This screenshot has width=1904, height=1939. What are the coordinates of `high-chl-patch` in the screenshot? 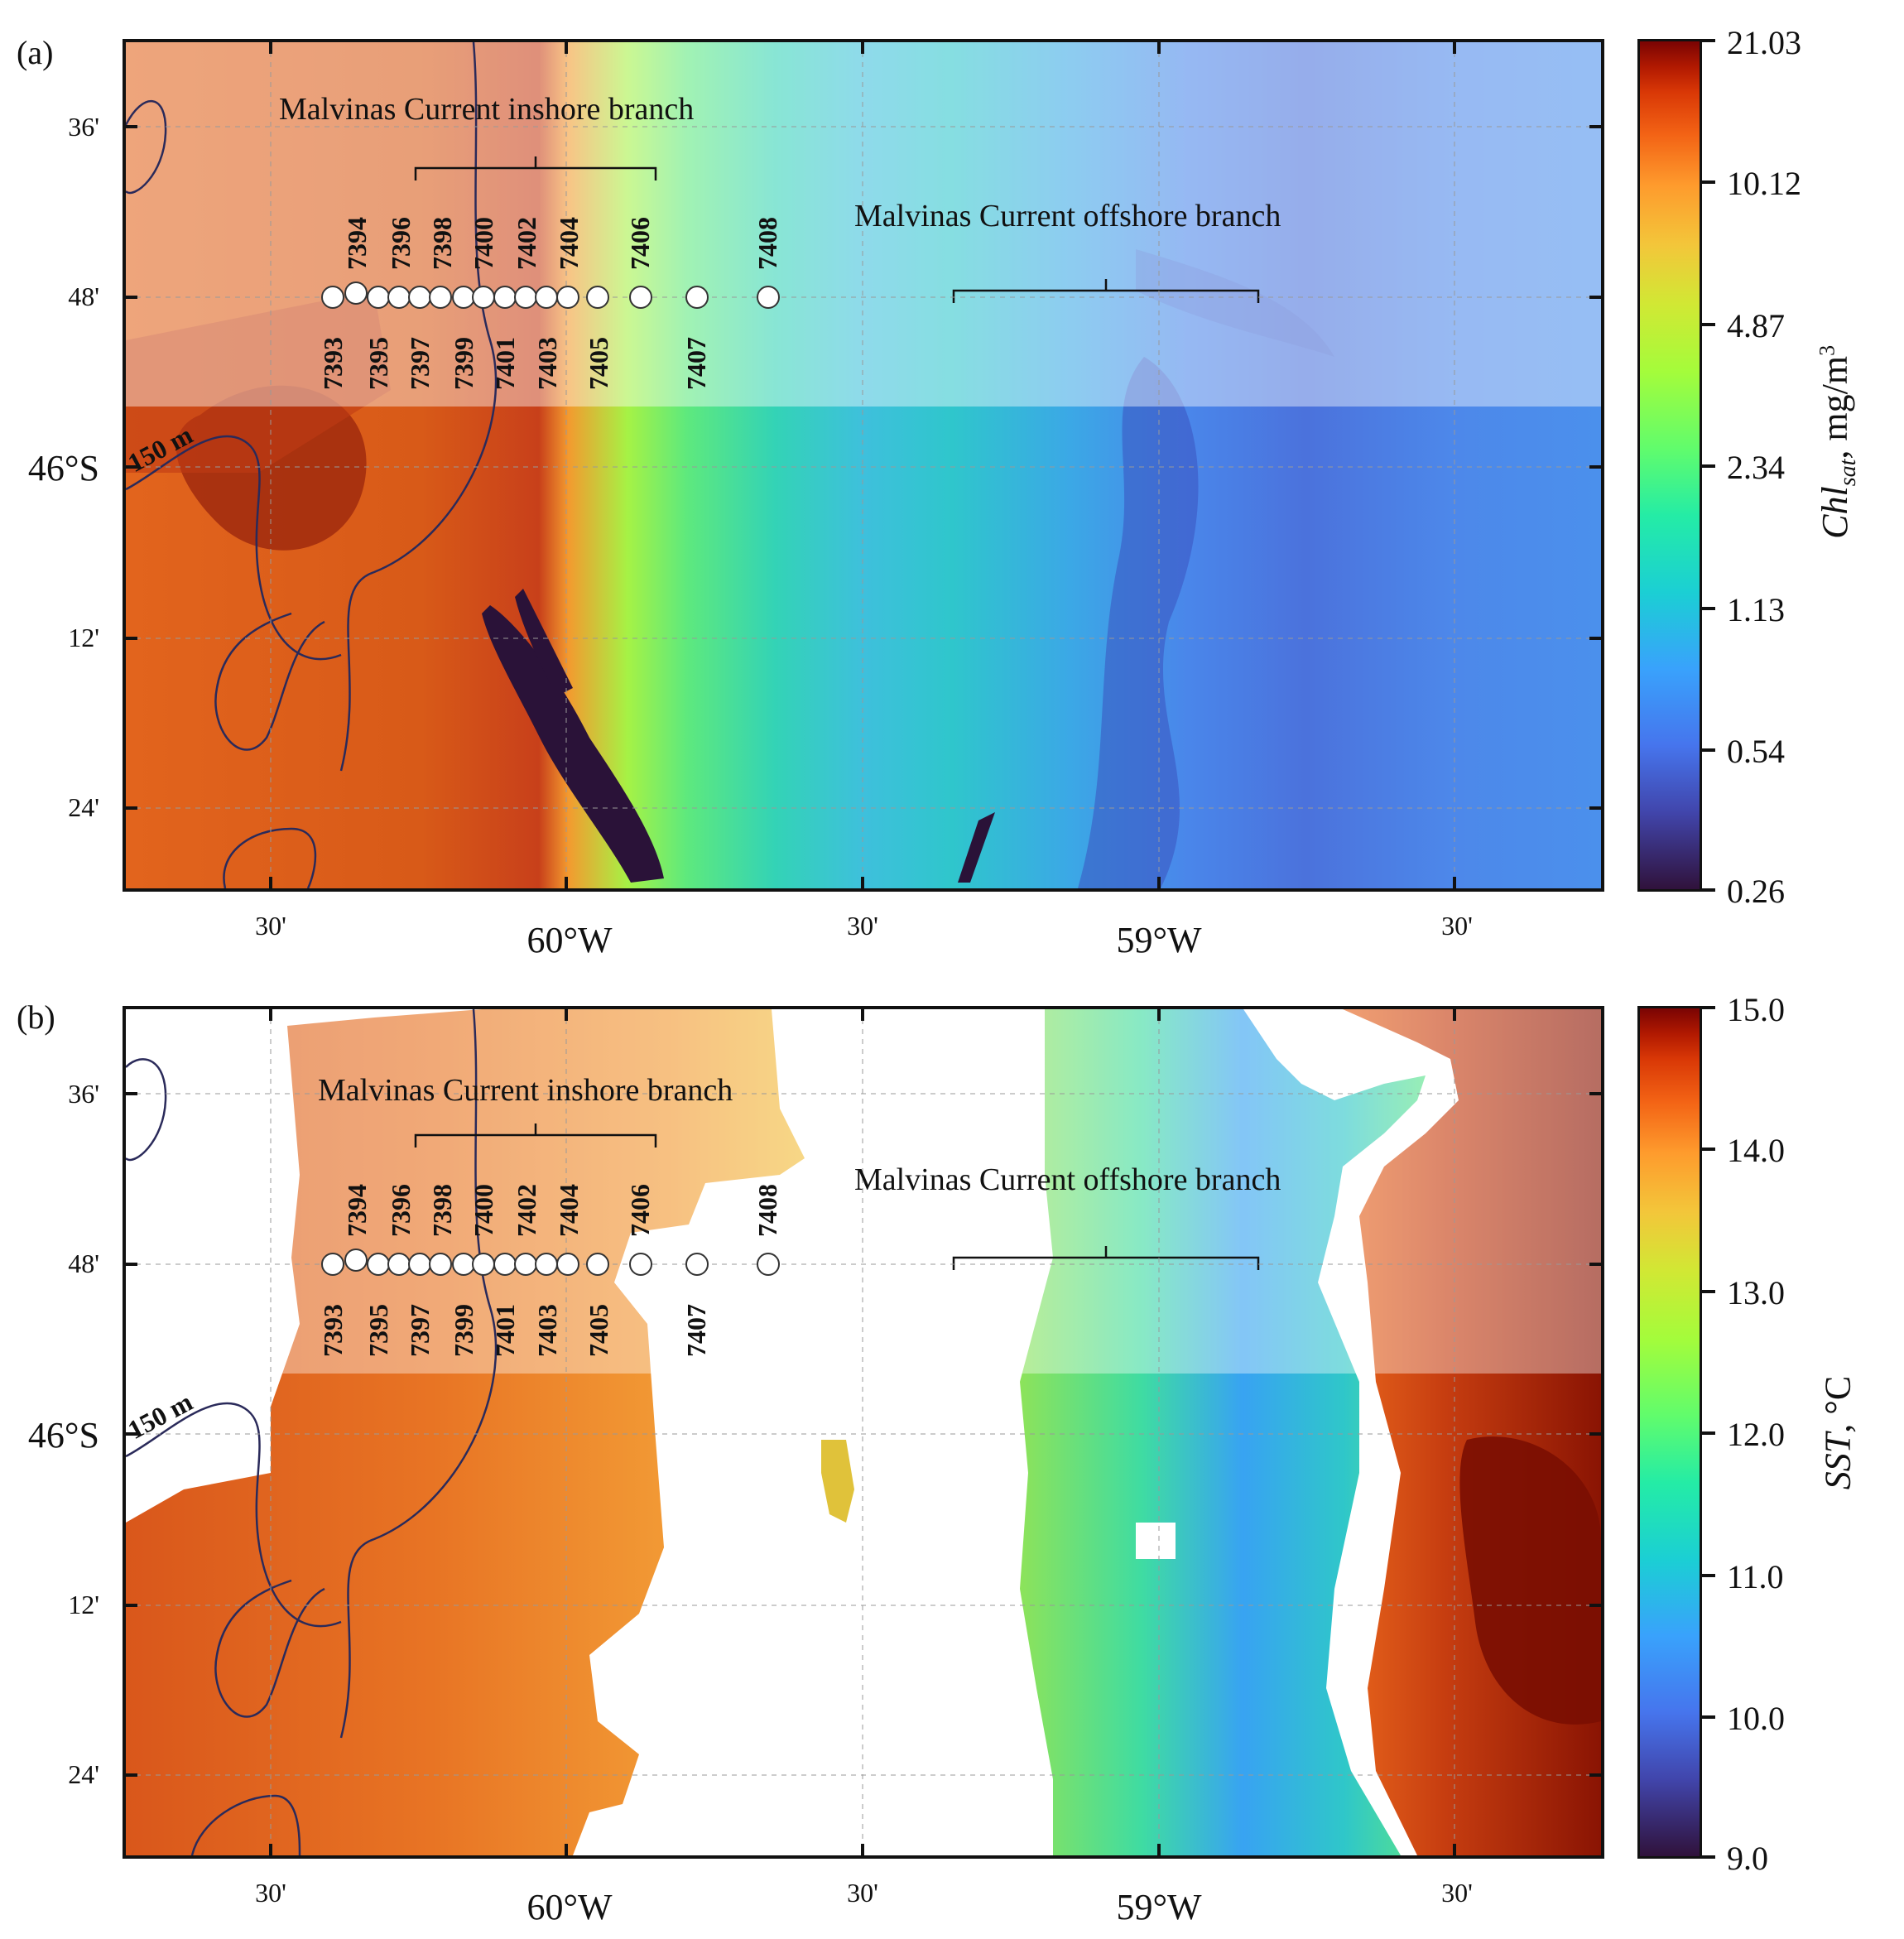 It's located at (258, 382).